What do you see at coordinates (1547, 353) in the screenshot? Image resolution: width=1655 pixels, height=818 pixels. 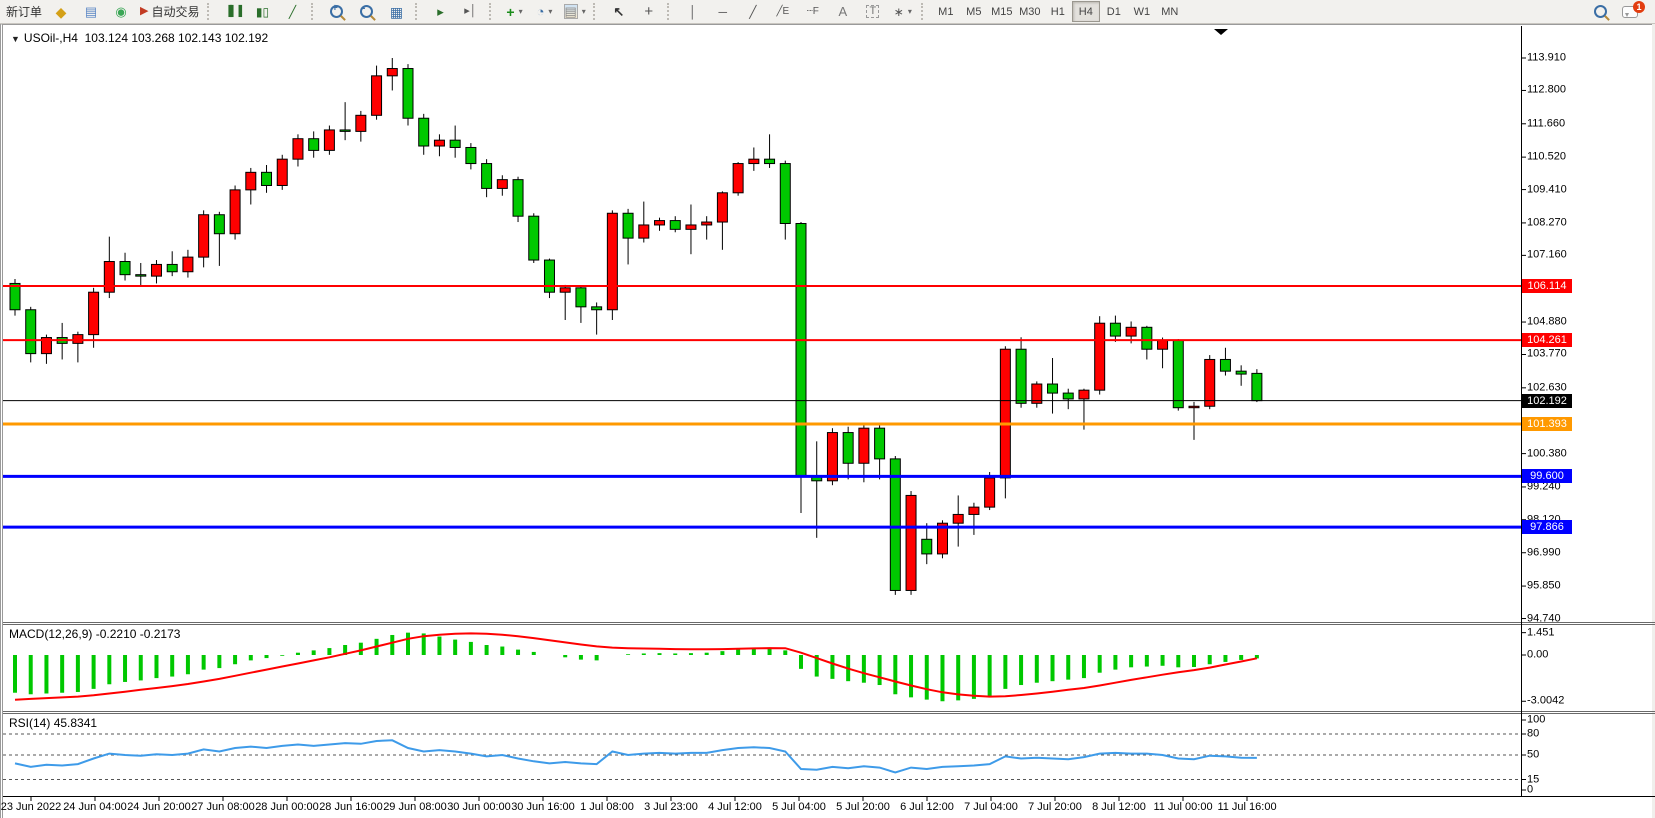 I see `price-axis-label: 103.770` at bounding box center [1547, 353].